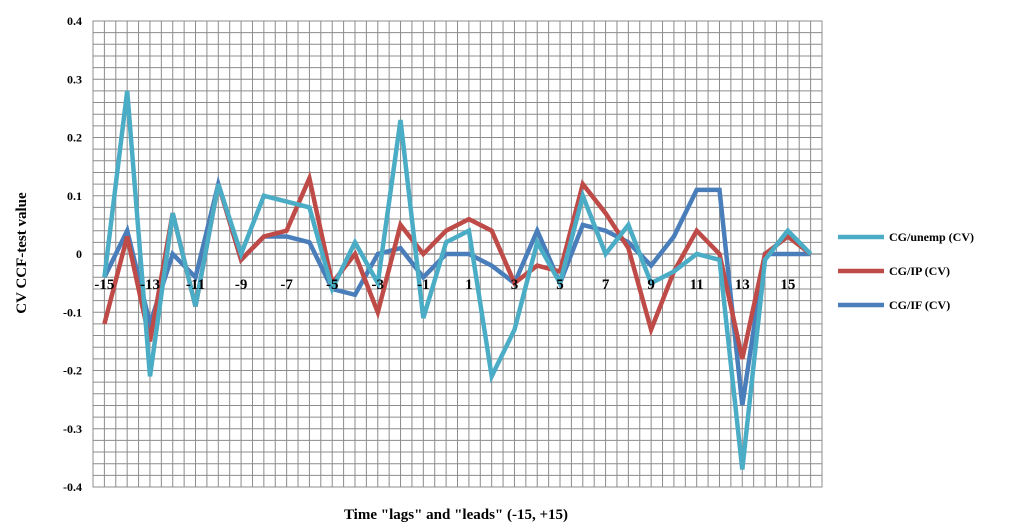 The image size is (1035, 529). I want to click on y-tick-label: -0.2, so click(72, 371).